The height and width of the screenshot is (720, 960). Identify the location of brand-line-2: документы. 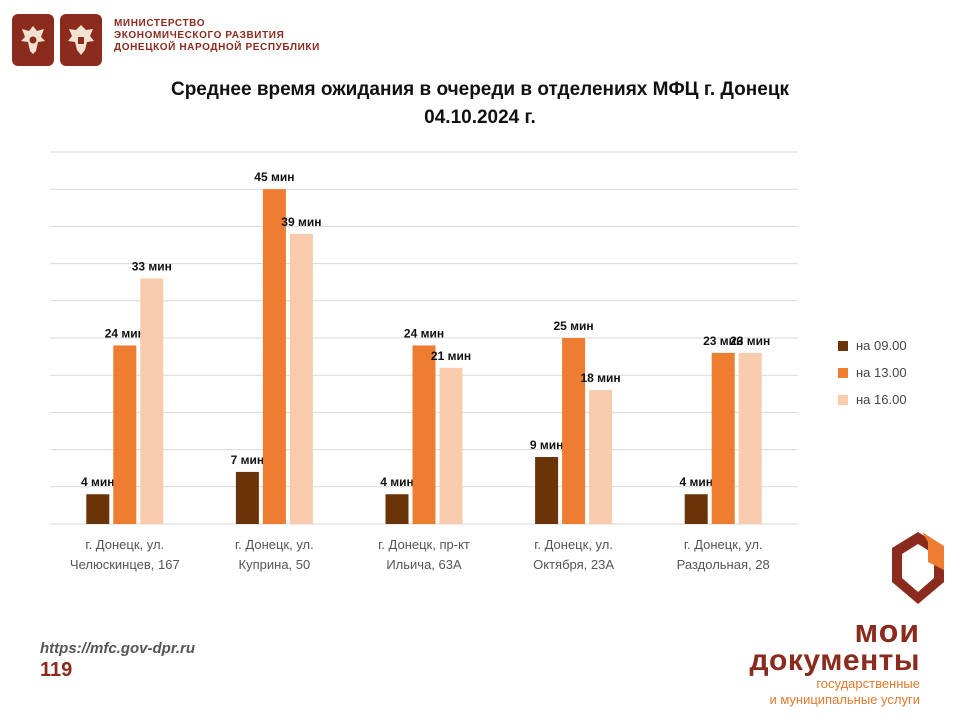
(834, 660).